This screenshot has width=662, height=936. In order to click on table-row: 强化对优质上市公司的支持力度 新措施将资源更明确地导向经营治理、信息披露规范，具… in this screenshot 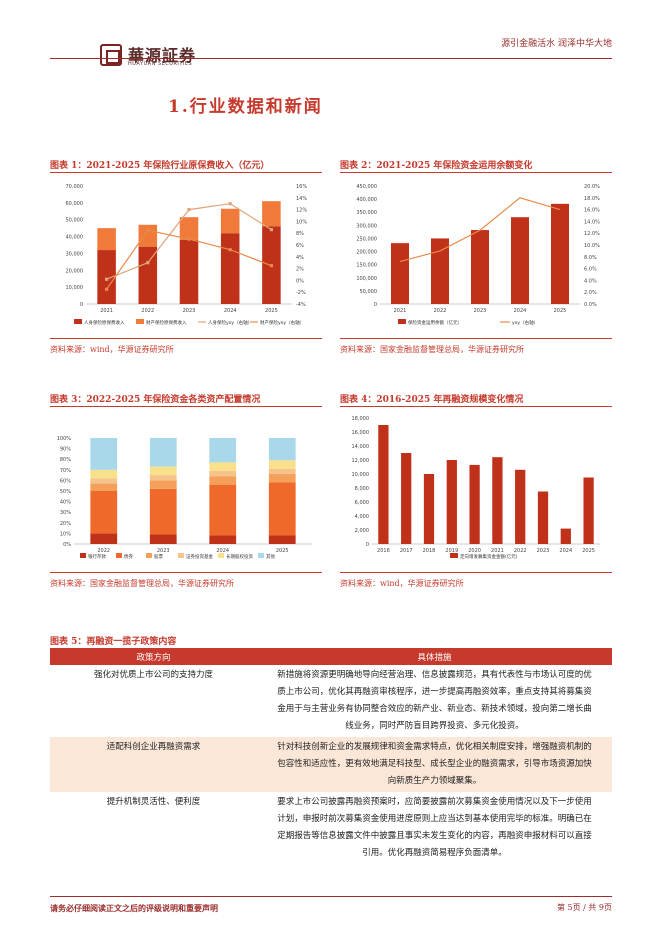, I will do `click(331, 701)`.